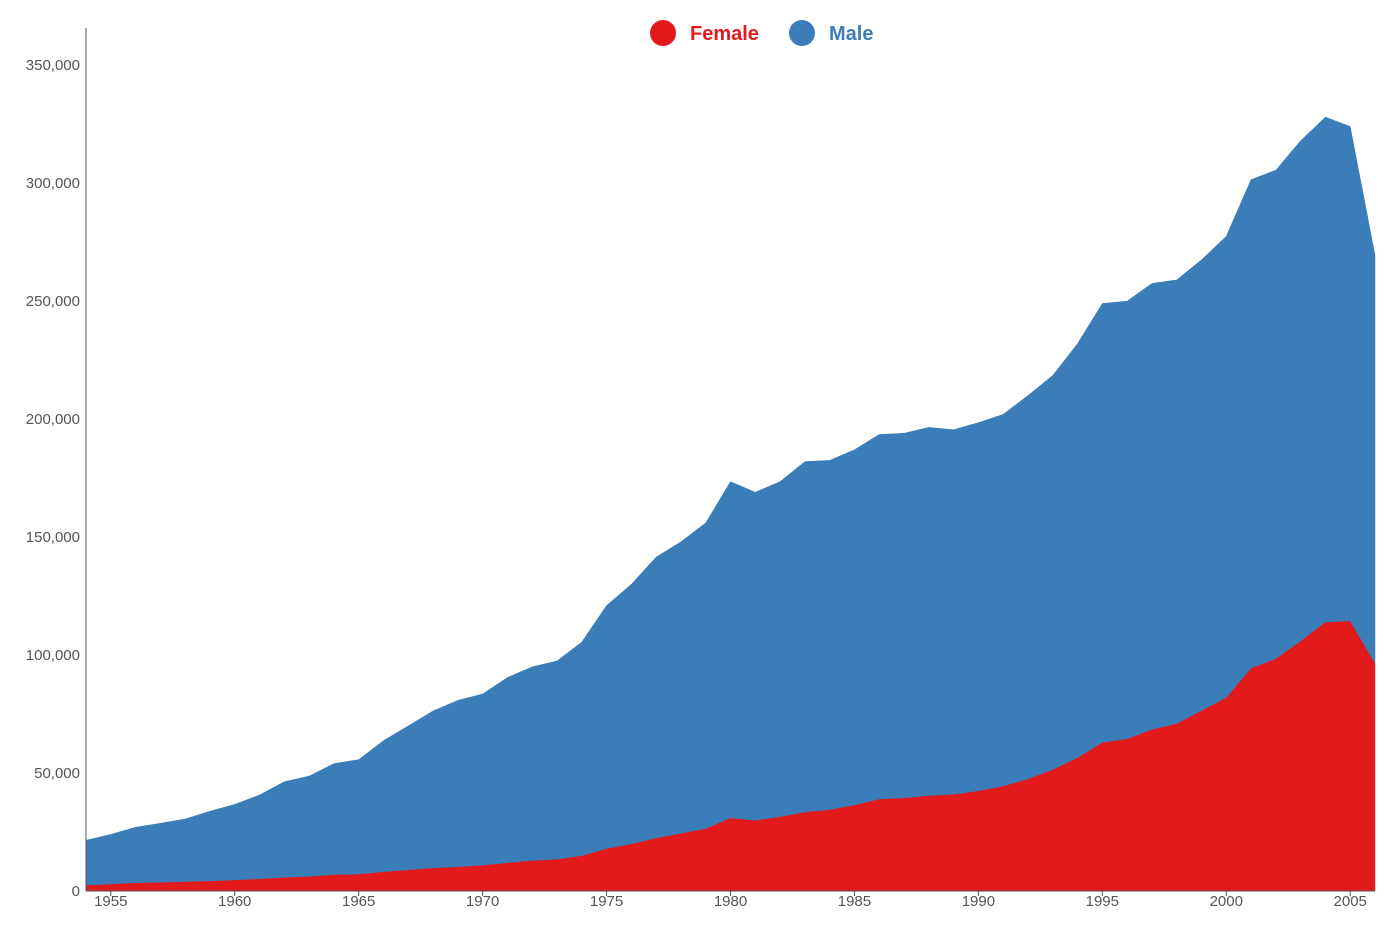  I want to click on x-tick-label: 1965, so click(358, 901).